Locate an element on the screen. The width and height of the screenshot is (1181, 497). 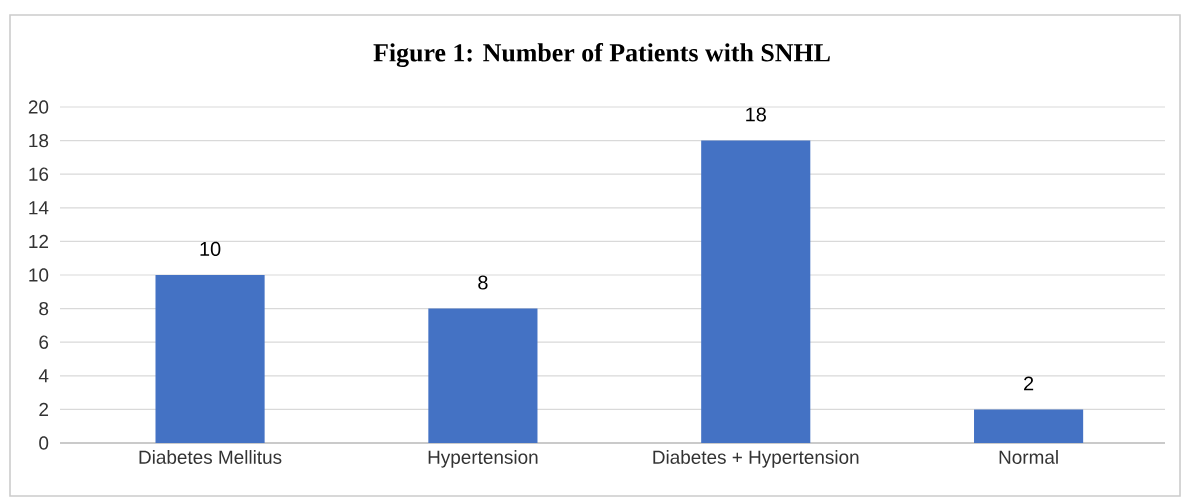
chart-title: Figure 1: Number of Patients with SNHL is located at coordinates (601, 55).